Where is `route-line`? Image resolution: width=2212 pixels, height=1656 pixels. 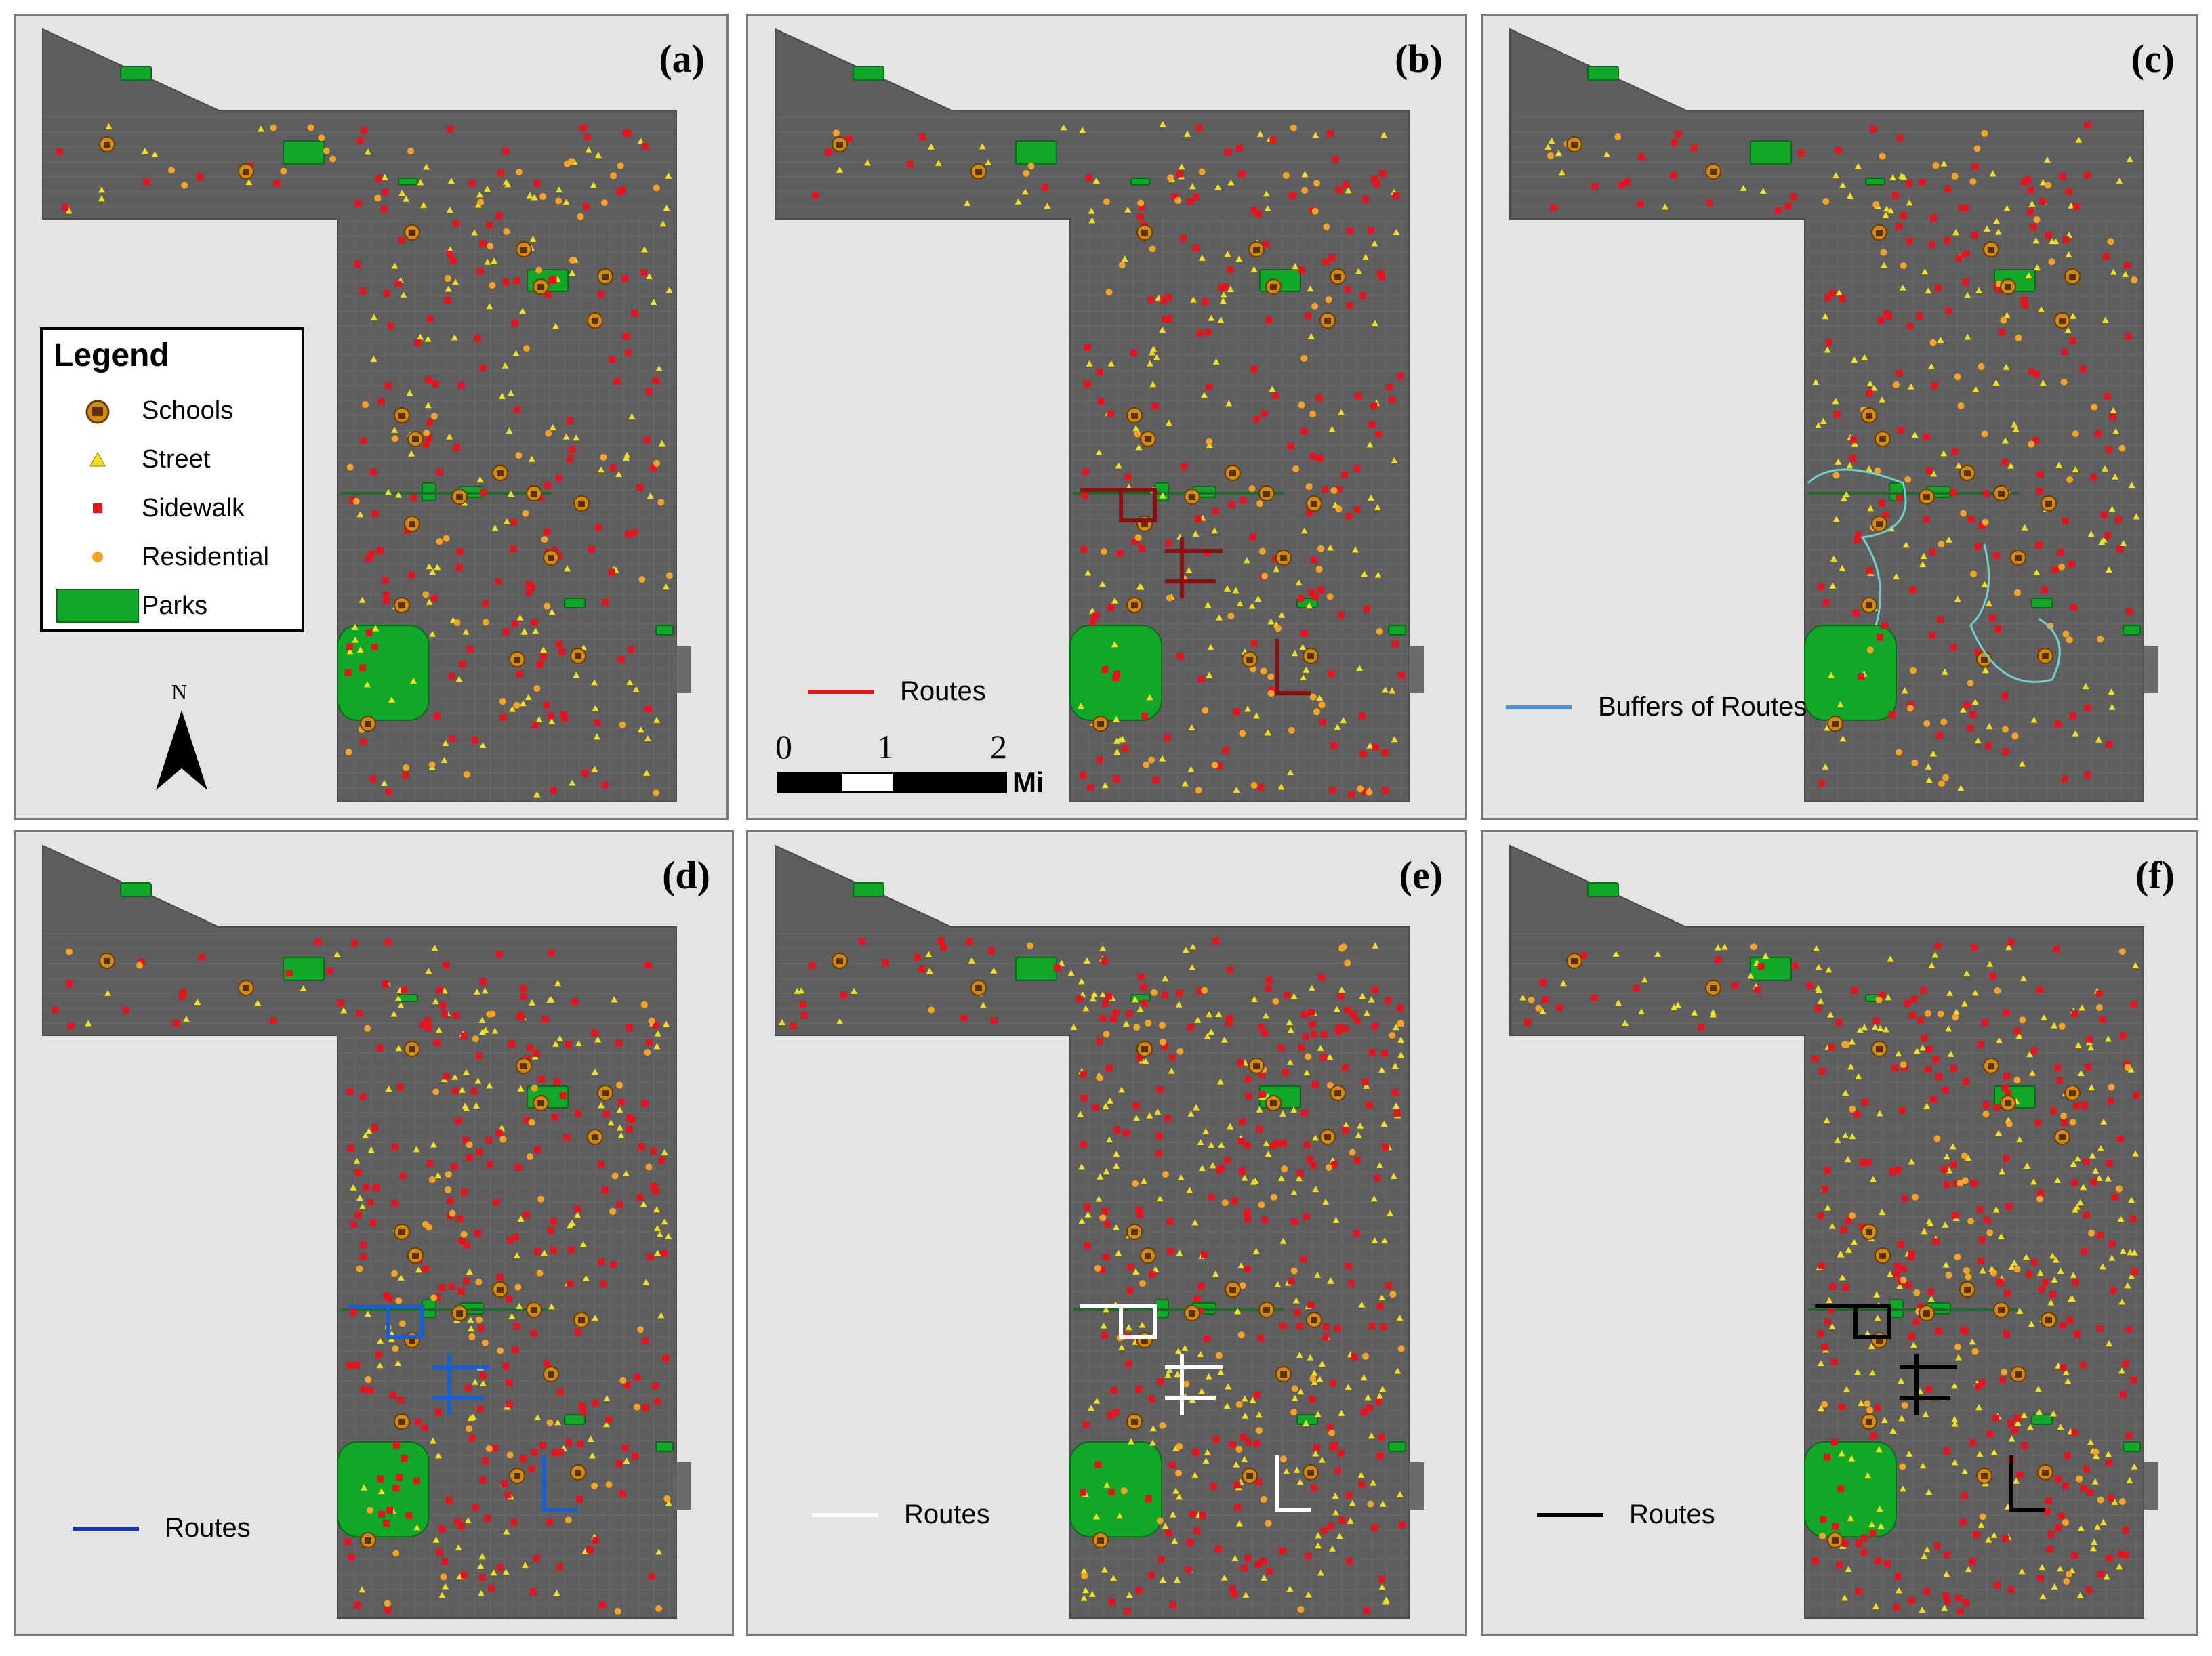 route-line is located at coordinates (1929, 1384).